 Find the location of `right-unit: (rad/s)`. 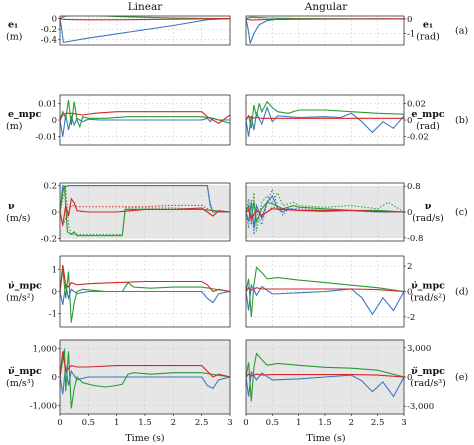

right-unit: (rad/s) is located at coordinates (428, 218).